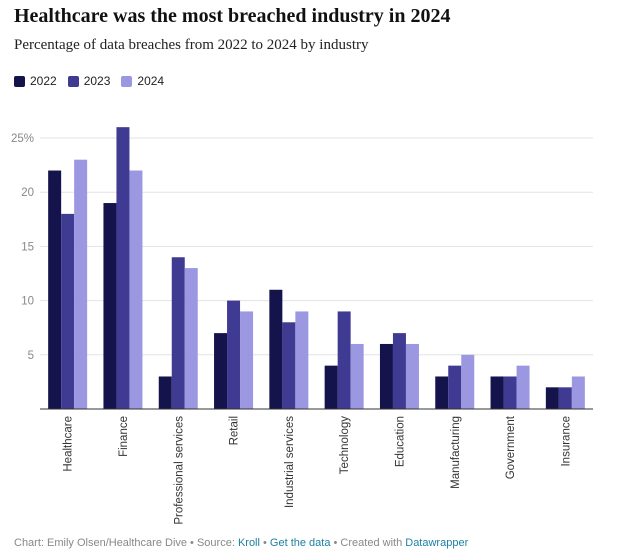 This screenshot has height=558, width=624. Describe the element at coordinates (344, 360) in the screenshot. I see `bar-technology-2023` at that location.